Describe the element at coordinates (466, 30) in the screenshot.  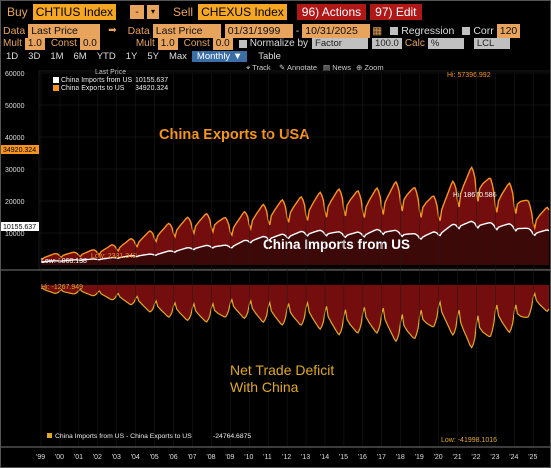
I see `corr-checkbox` at that location.